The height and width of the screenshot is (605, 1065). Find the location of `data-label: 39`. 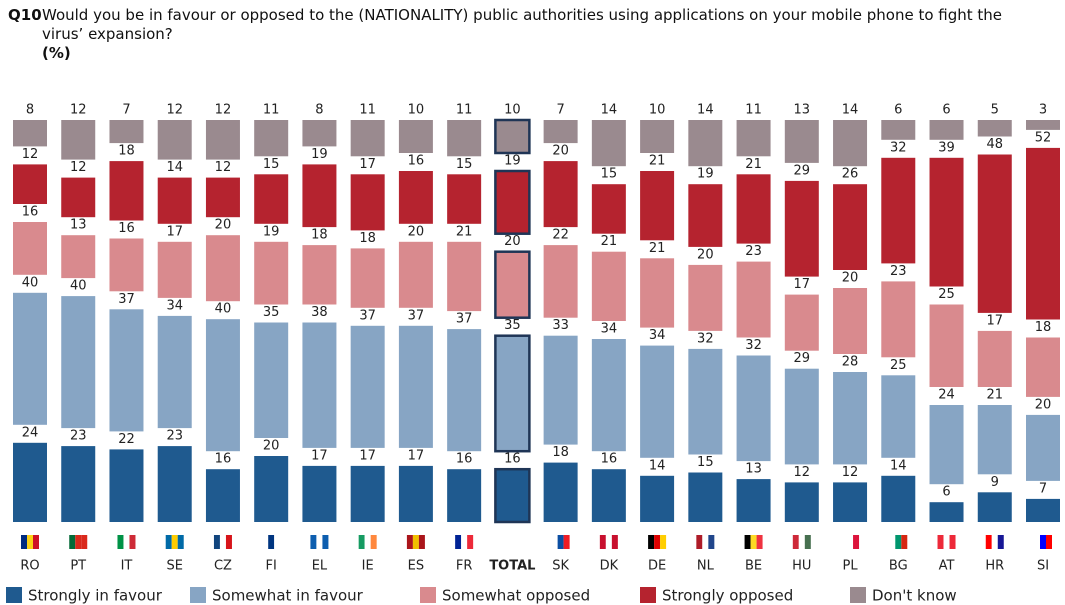

data-label: 39 is located at coordinates (946, 147).